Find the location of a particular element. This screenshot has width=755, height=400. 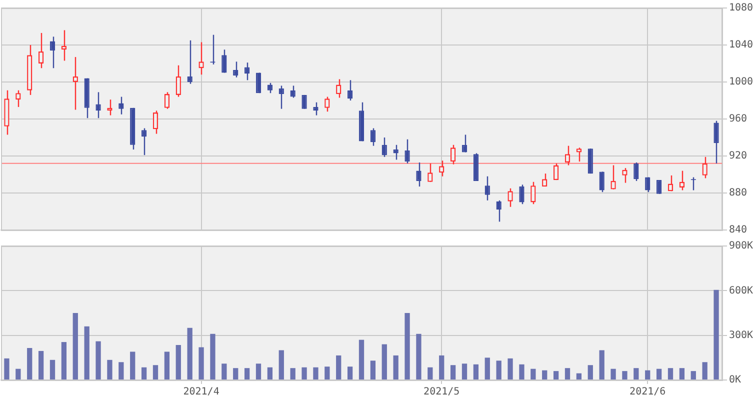

y-tick-label: 1000 is located at coordinates (741, 82).